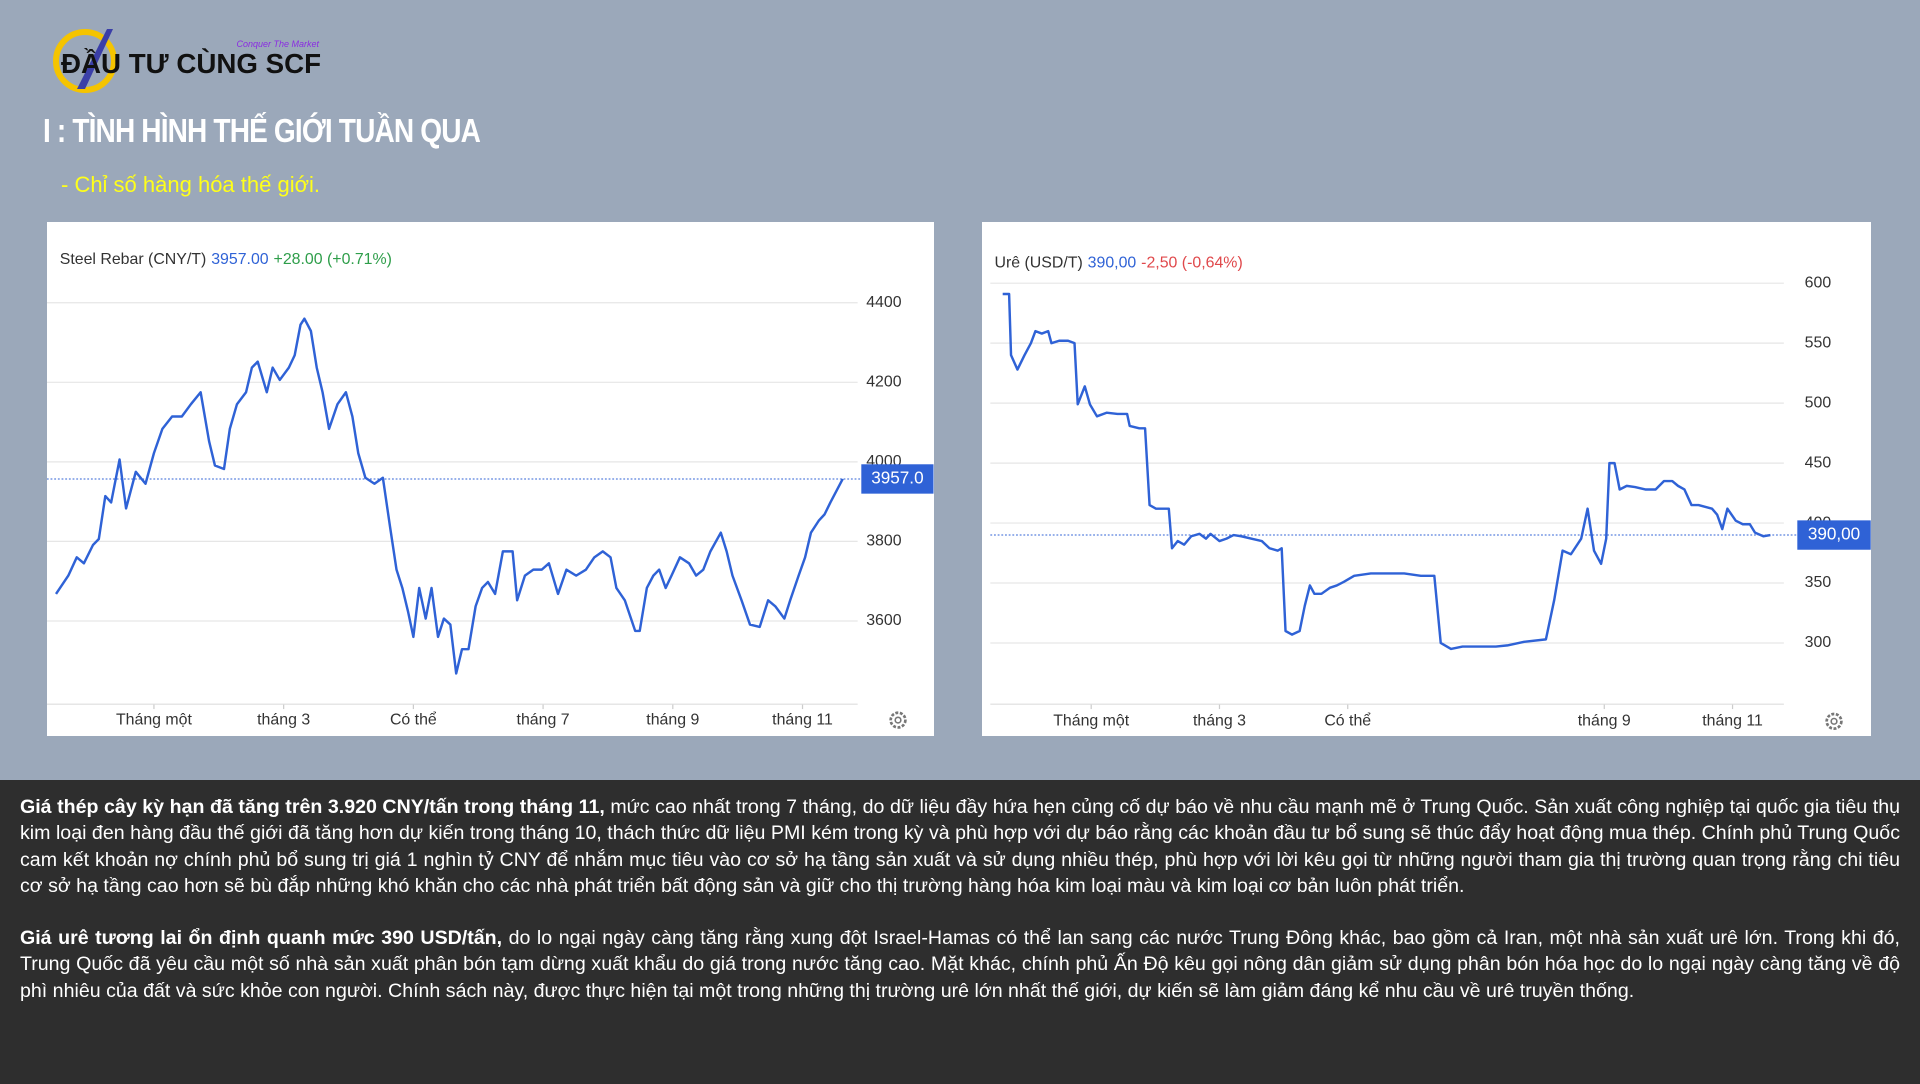 This screenshot has width=1920, height=1084. What do you see at coordinates (1818, 642) in the screenshot?
I see `y-tick-label: 300` at bounding box center [1818, 642].